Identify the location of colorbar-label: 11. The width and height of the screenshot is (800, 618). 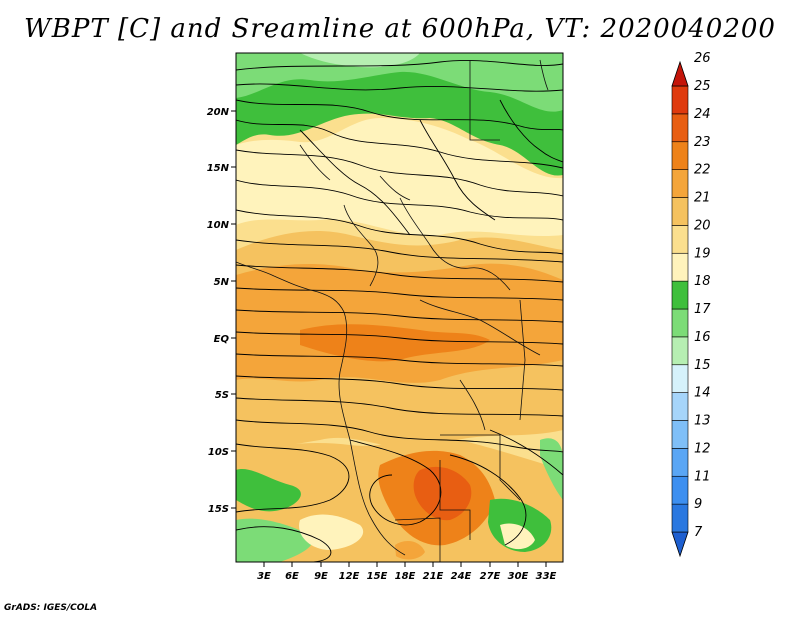
(702, 476).